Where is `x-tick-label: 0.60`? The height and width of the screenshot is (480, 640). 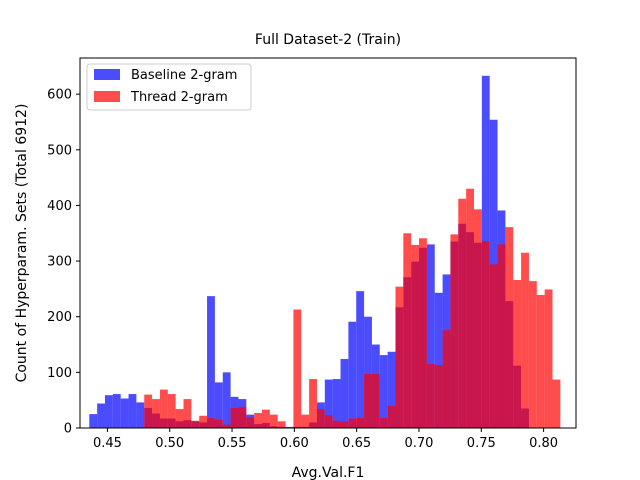 x-tick-label: 0.60 is located at coordinates (294, 443).